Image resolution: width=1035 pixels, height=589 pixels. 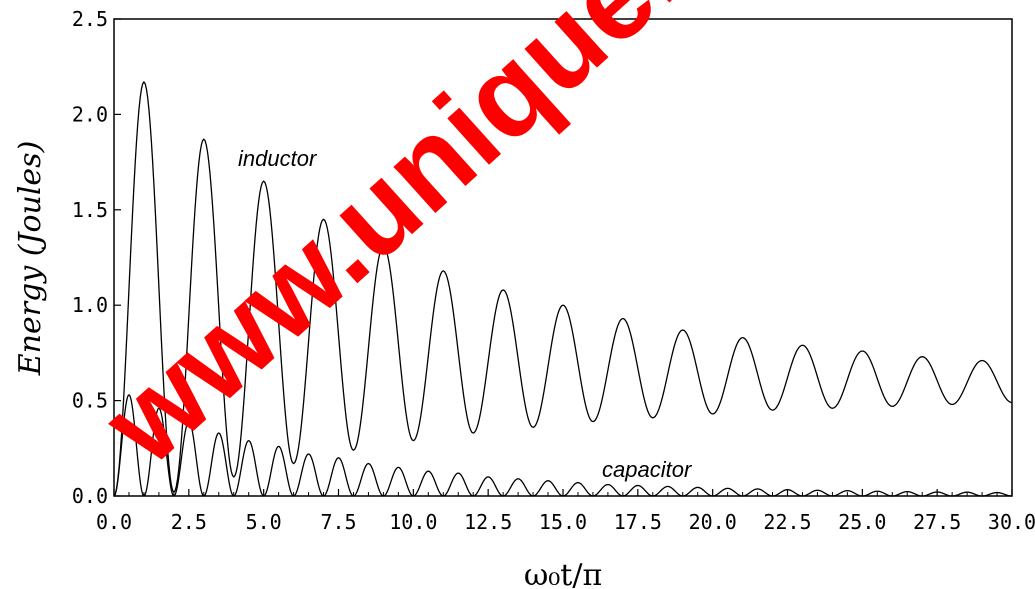 What do you see at coordinates (278, 158) in the screenshot?
I see `series-label-inductor: inductor` at bounding box center [278, 158].